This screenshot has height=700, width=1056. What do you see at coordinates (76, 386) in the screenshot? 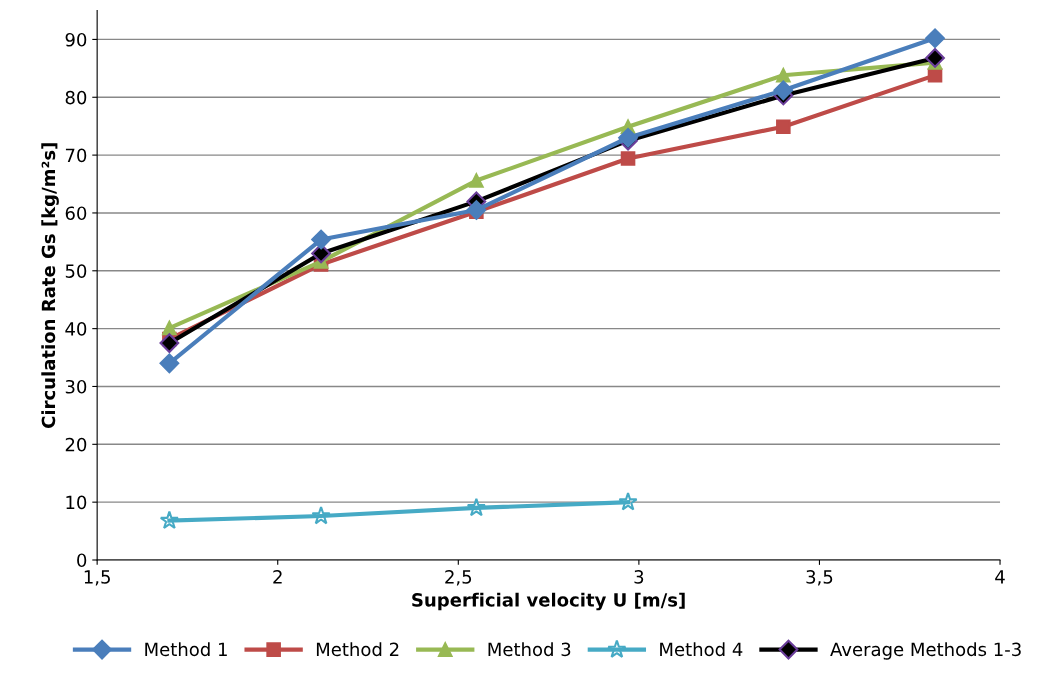
I see `y-tick-label: 30` at bounding box center [76, 386].